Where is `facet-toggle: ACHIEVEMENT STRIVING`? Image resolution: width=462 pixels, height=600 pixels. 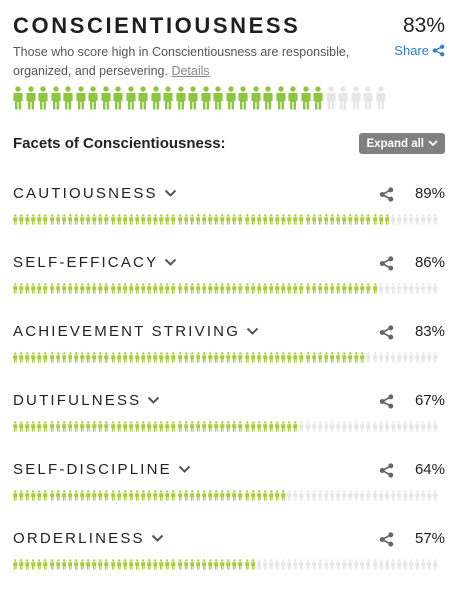
facet-toggle: ACHIEVEMENT STRIVING is located at coordinates (136, 331).